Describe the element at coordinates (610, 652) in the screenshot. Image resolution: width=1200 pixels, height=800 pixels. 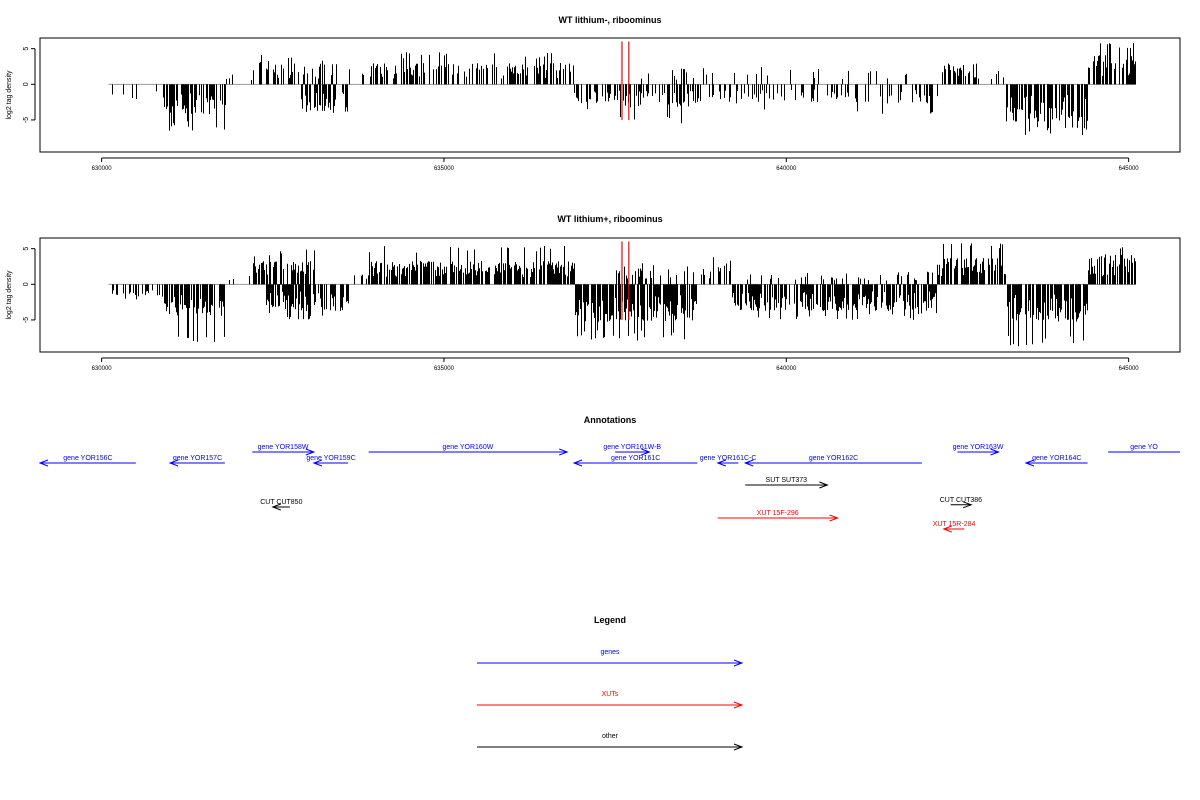
I see `legend-label: genes` at that location.